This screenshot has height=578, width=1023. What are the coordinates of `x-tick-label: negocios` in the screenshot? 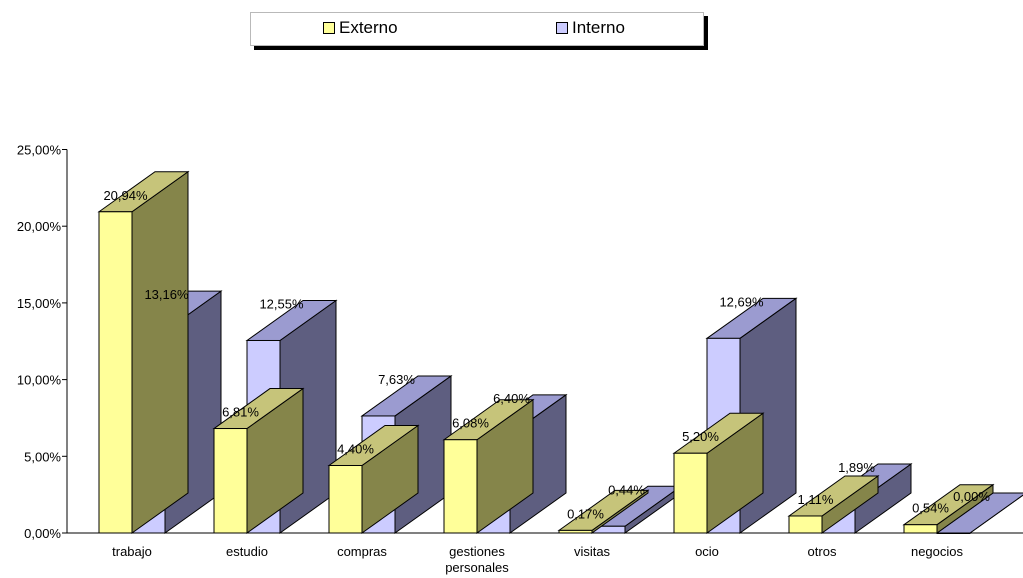 It's located at (937, 551).